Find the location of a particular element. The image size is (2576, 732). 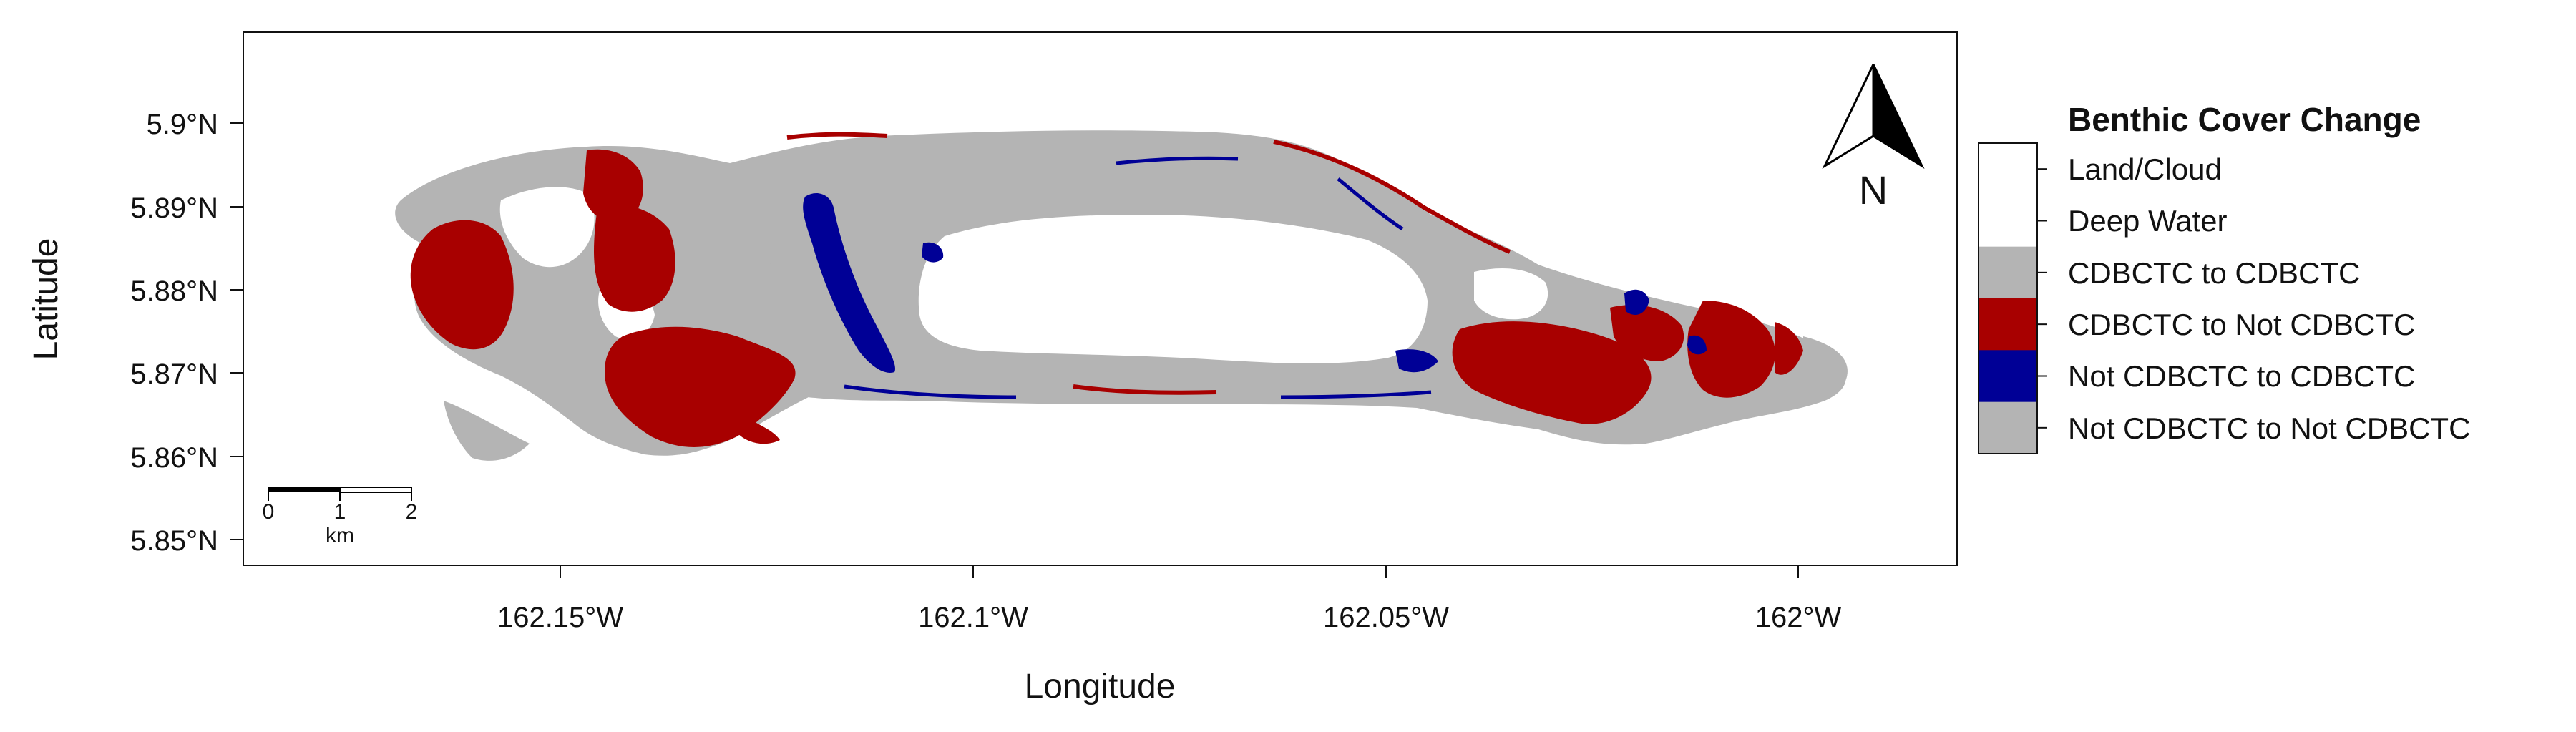

scale-bar-unit: km is located at coordinates (340, 535).